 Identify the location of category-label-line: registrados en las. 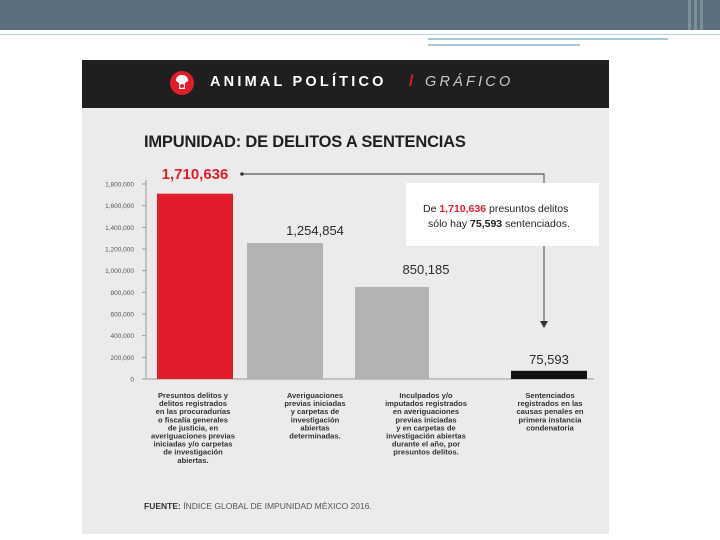
(550, 403).